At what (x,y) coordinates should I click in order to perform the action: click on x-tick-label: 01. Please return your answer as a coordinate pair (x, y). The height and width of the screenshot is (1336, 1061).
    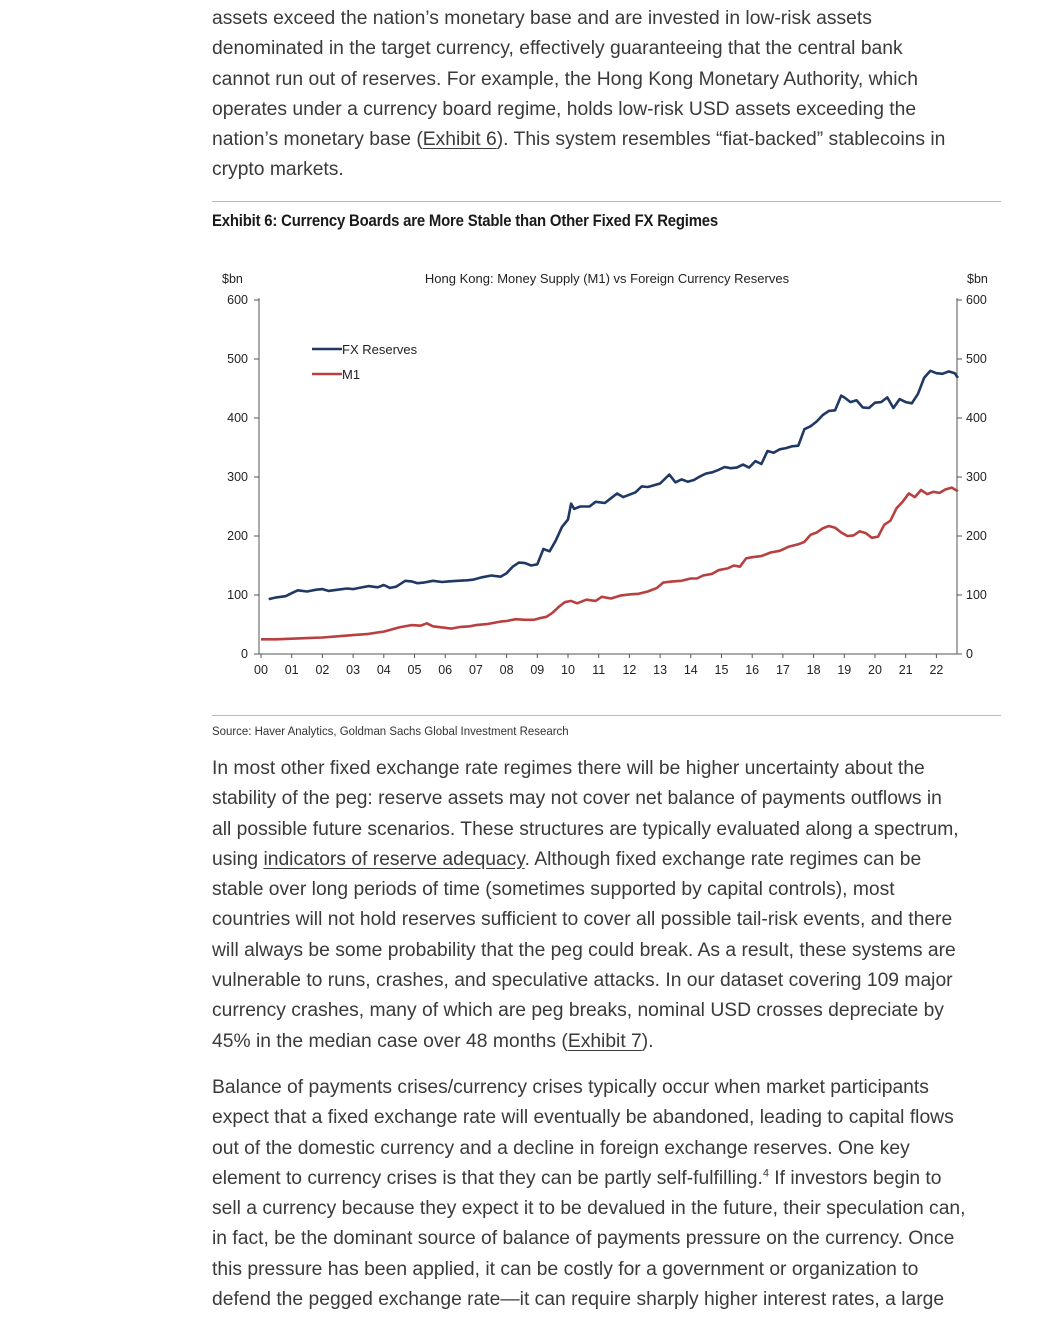
    Looking at the image, I should click on (292, 670).